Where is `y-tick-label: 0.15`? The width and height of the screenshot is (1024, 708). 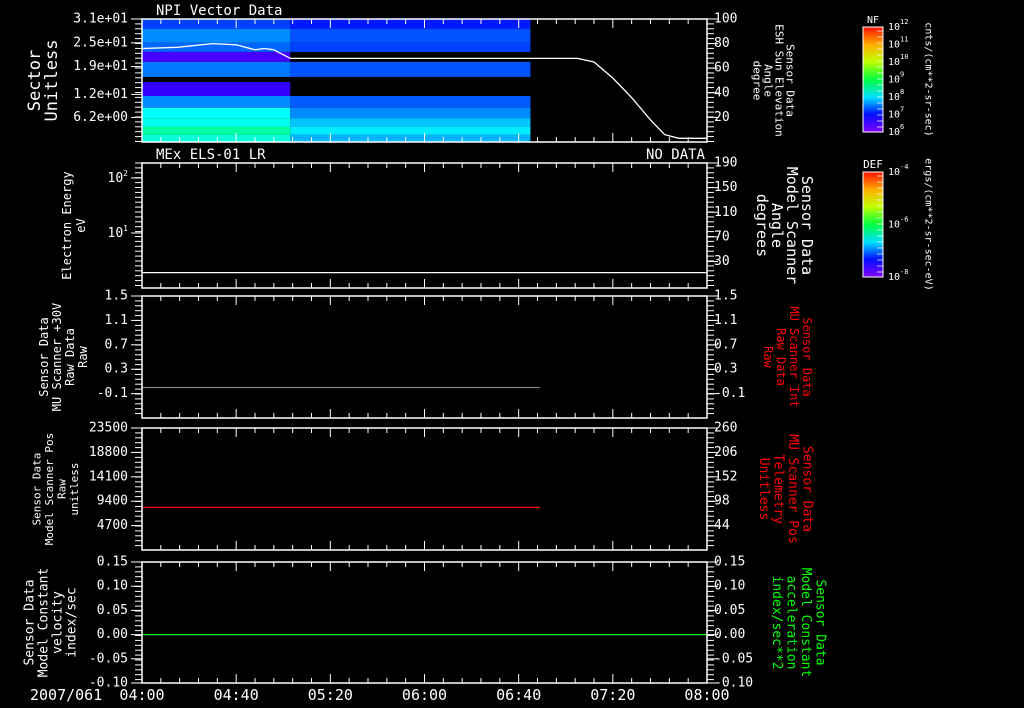 y-tick-label: 0.15 is located at coordinates (112, 562).